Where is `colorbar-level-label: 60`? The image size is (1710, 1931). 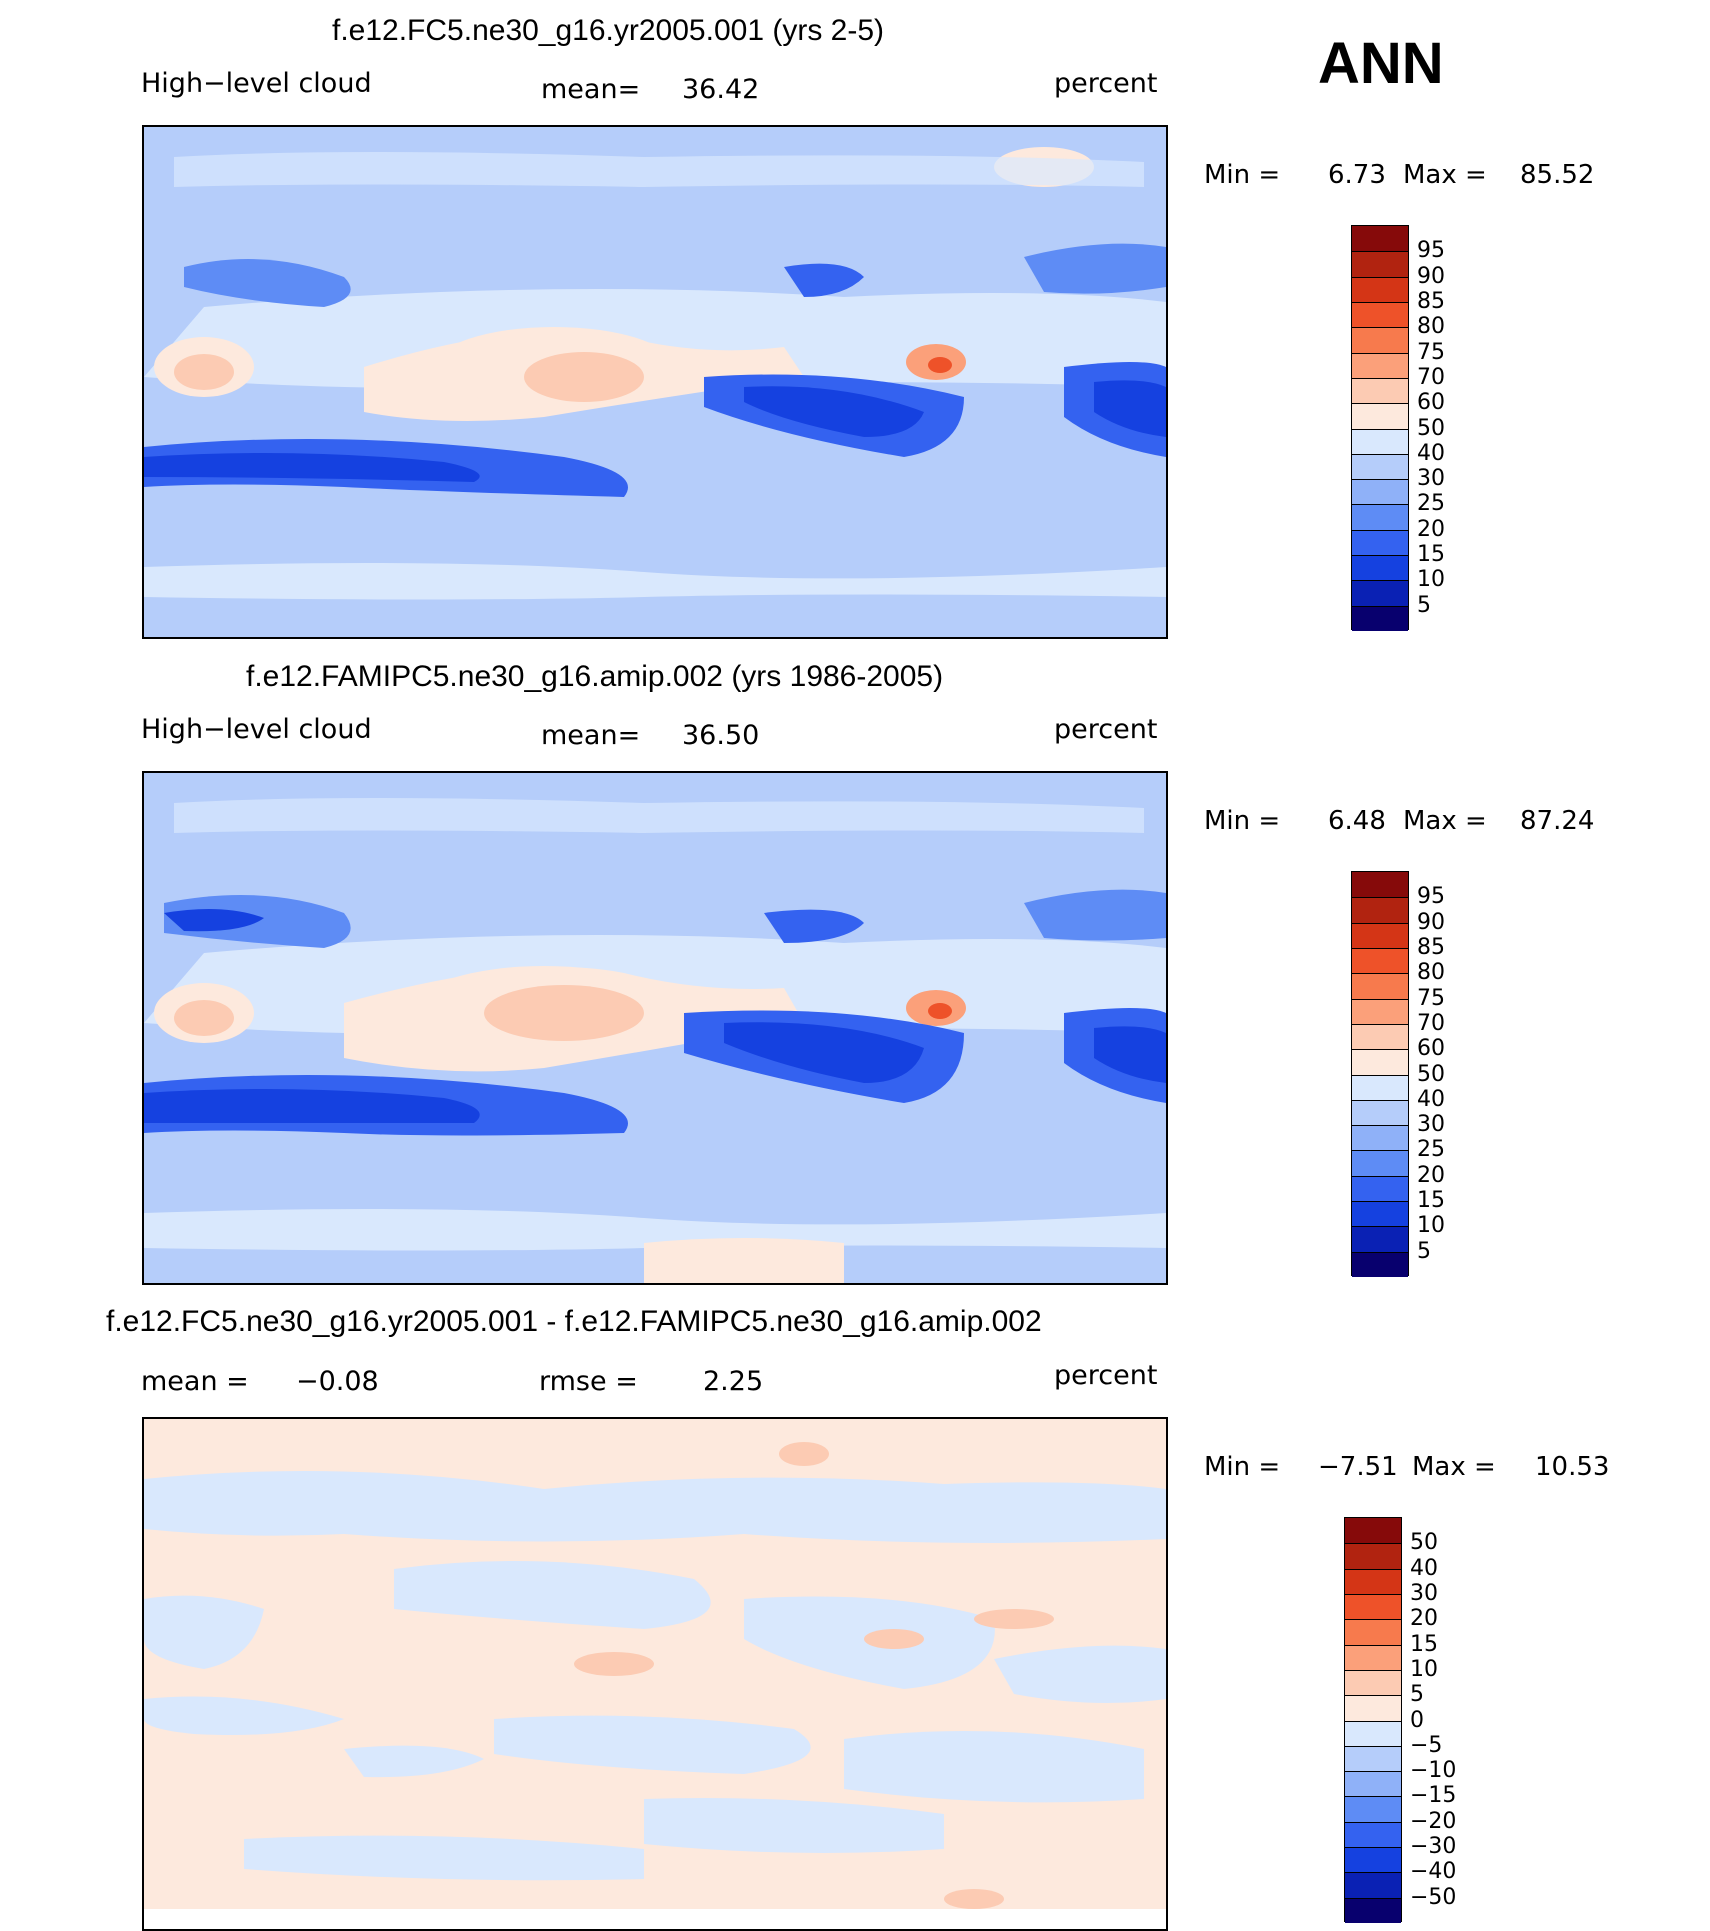 colorbar-level-label: 60 is located at coordinates (1431, 1049).